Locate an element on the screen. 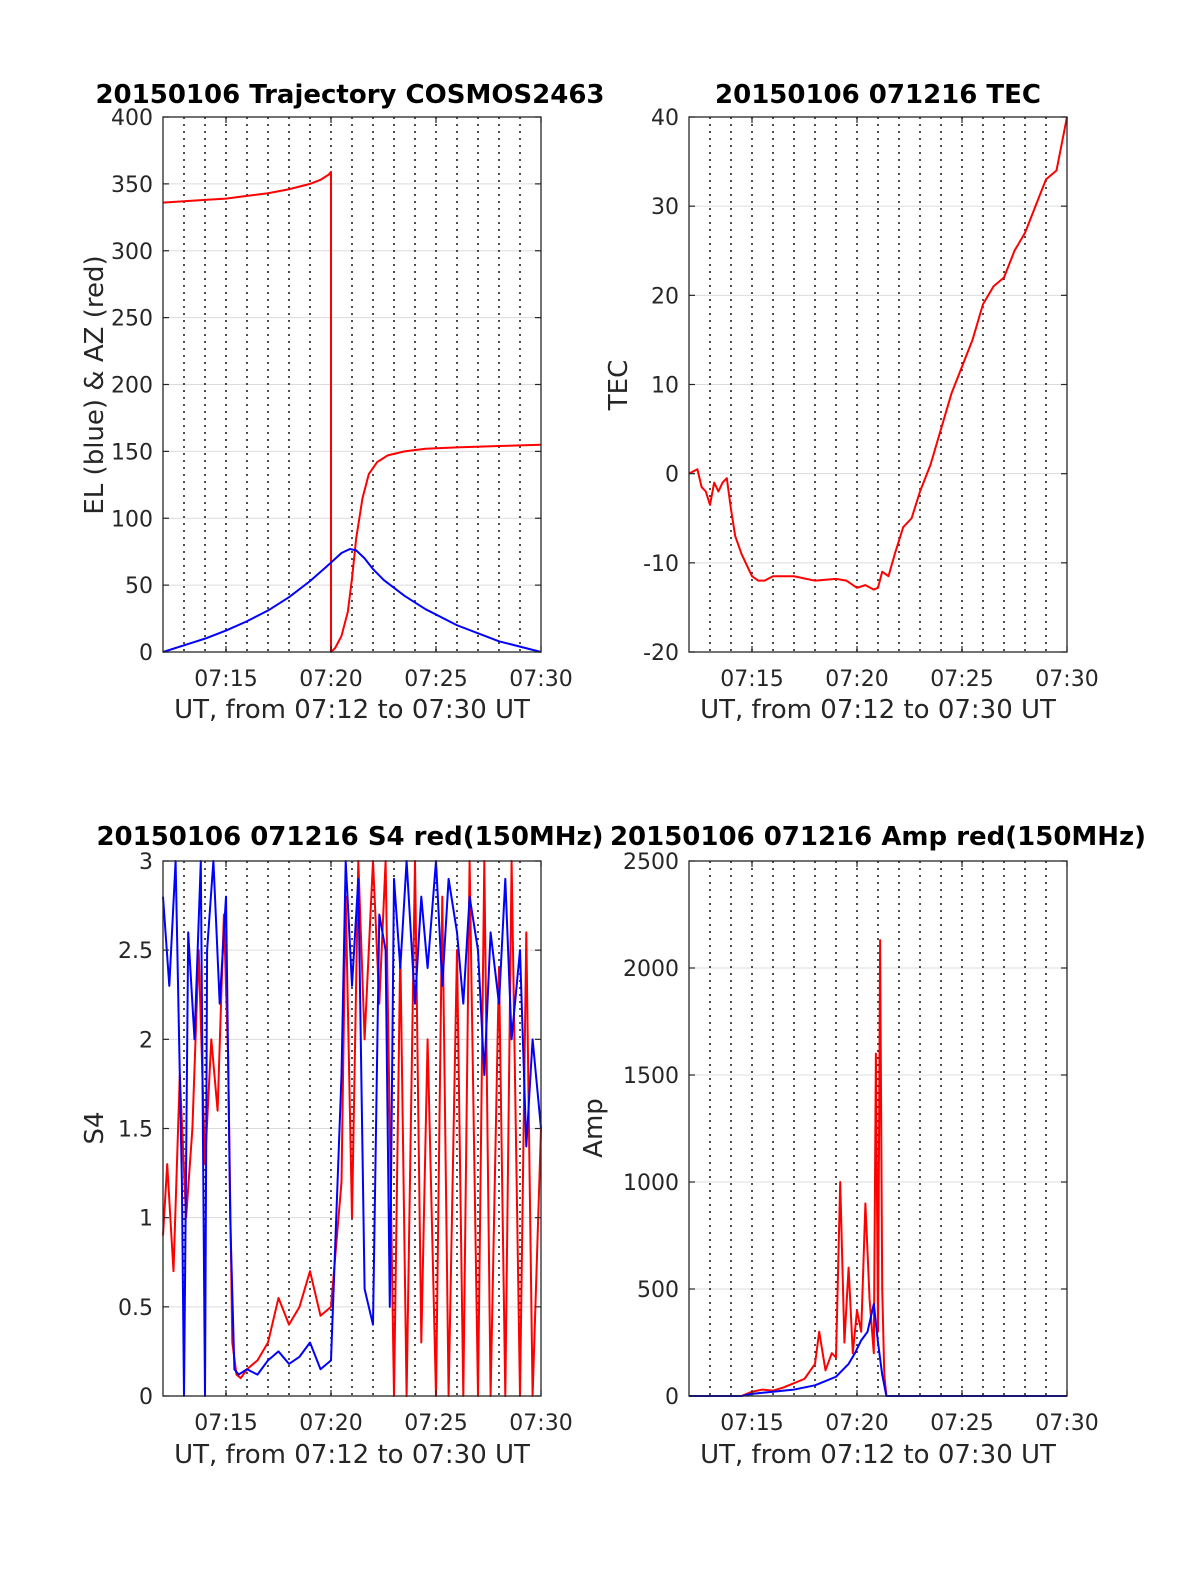 This screenshot has width=1200, height=1575. panel-title: 20150106 071216 TEC is located at coordinates (878, 95).